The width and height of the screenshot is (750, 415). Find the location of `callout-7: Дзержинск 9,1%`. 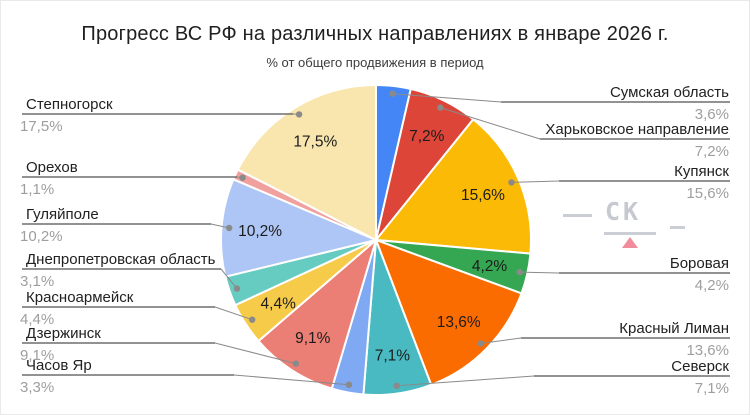

callout-7: Дзержинск 9,1% is located at coordinates (160, 346).